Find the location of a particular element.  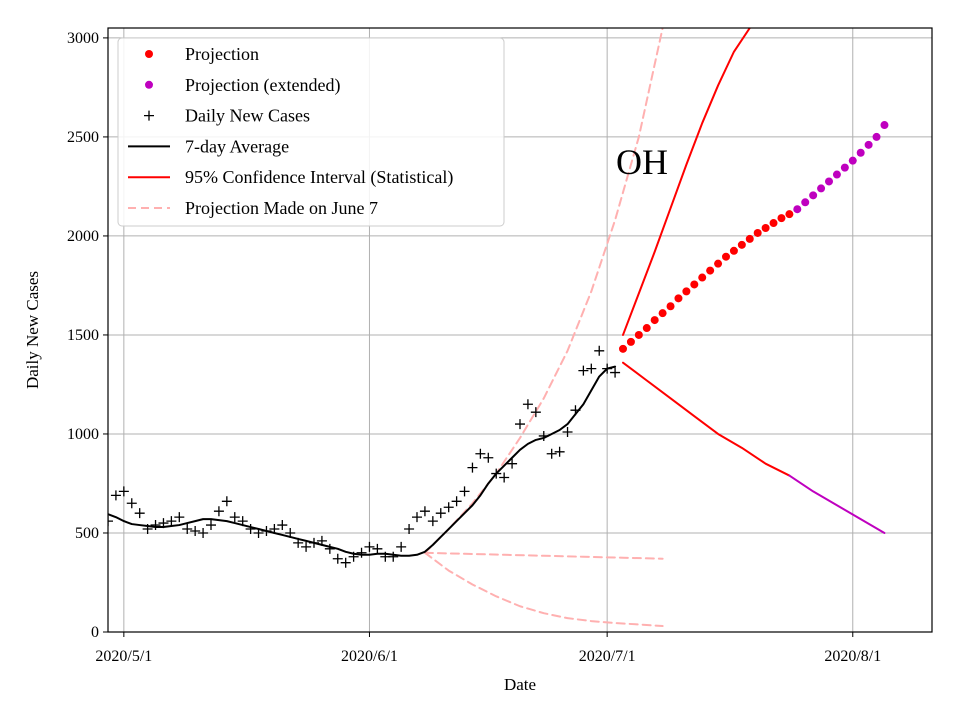

y-tick-label: 0 is located at coordinates (95, 632).